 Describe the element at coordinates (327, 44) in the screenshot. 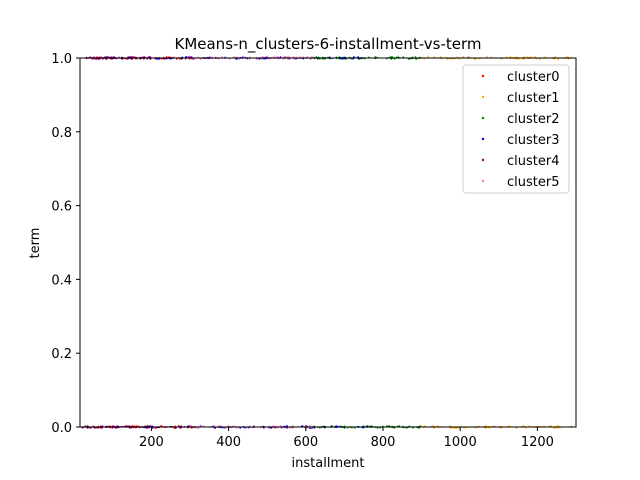

I see `chart-title: KMeans-n_clusters-6-installment-vs-term` at that location.